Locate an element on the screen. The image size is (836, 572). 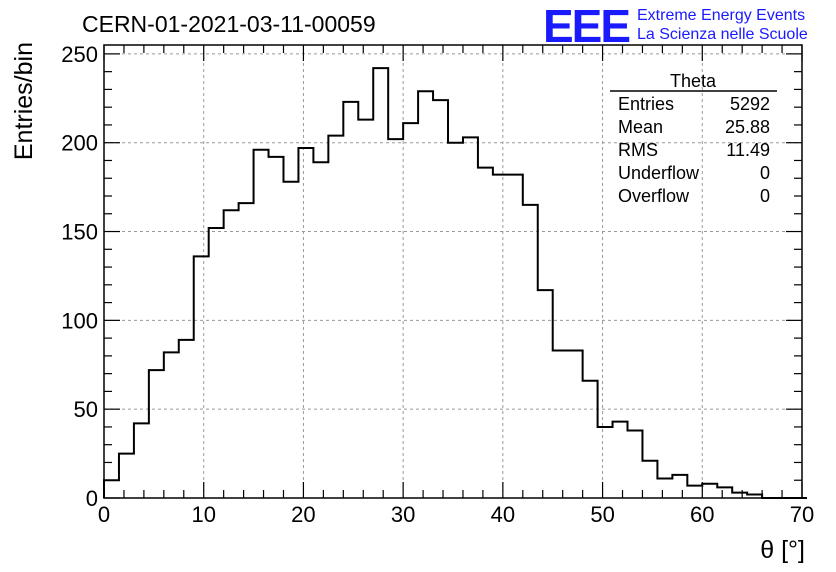
x-tick-label: 30 is located at coordinates (403, 514).